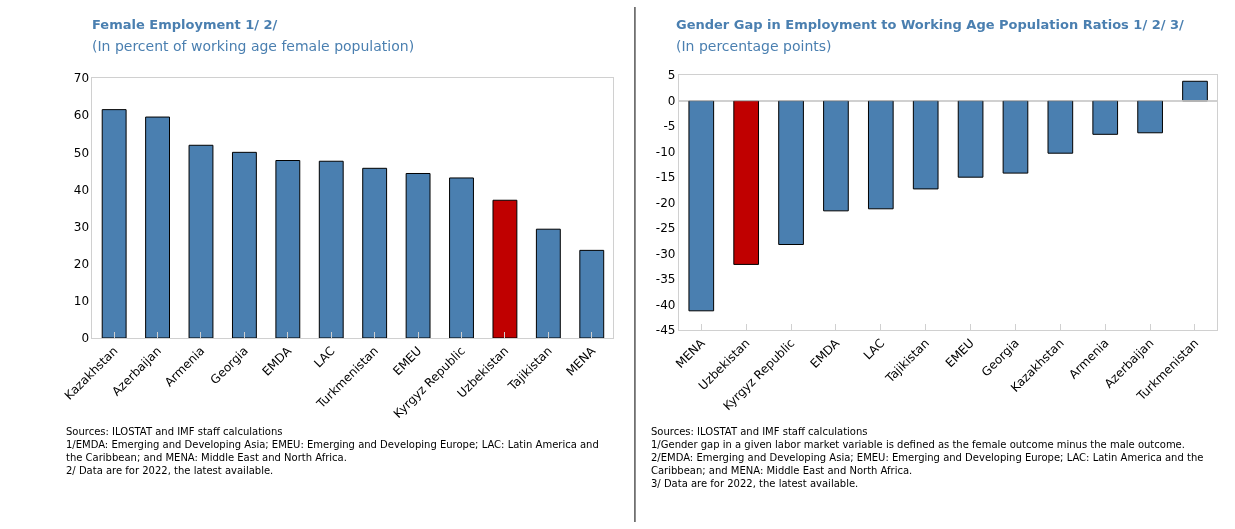  What do you see at coordinates (81, 189) in the screenshot?
I see `y-tick-label: 40` at bounding box center [81, 189].